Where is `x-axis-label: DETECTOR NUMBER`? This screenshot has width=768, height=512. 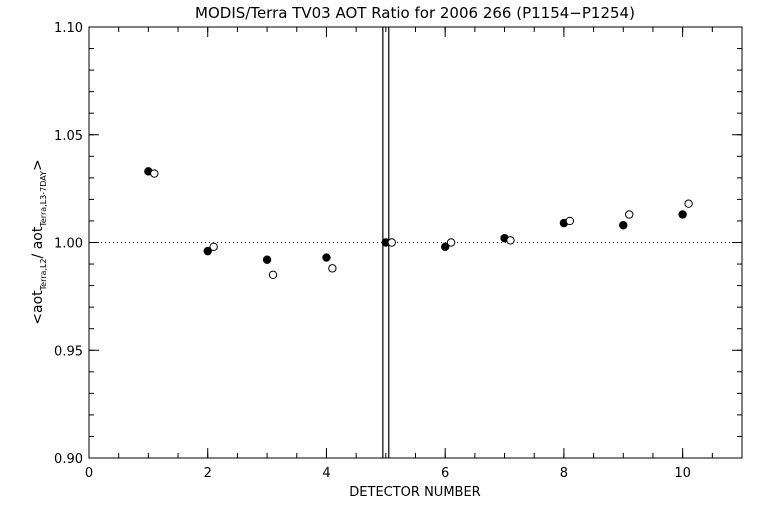
x-axis-label: DETECTOR NUMBER is located at coordinates (414, 492).